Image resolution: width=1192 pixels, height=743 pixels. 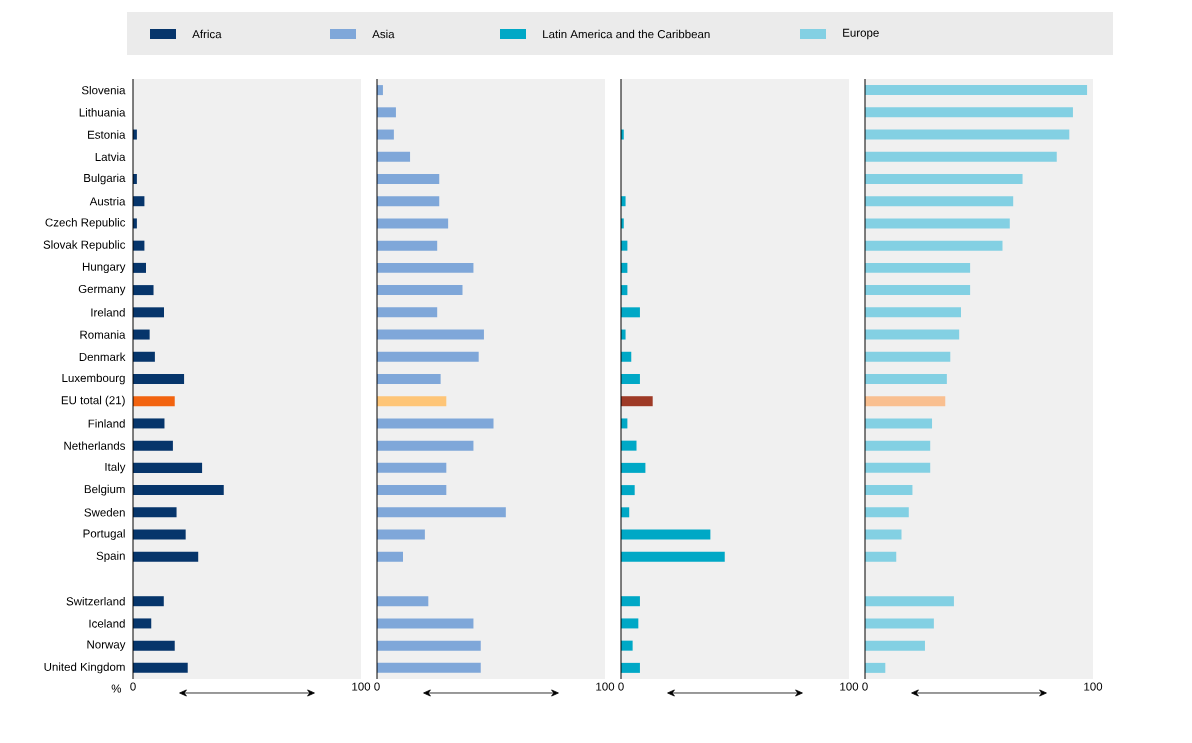 What do you see at coordinates (102, 356) in the screenshot?
I see `y-tick-label: Denmark` at bounding box center [102, 356].